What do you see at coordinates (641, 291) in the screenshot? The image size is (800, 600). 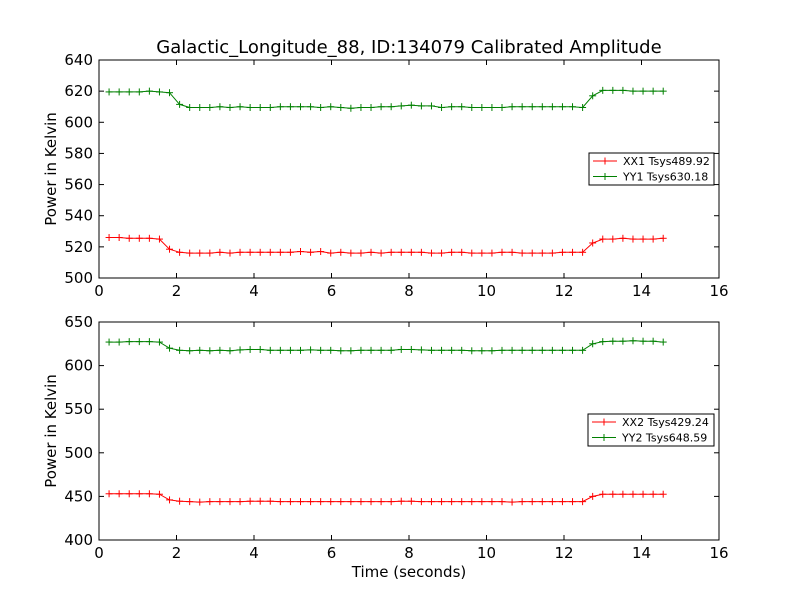 I see `x-tick-label: 14` at bounding box center [641, 291].